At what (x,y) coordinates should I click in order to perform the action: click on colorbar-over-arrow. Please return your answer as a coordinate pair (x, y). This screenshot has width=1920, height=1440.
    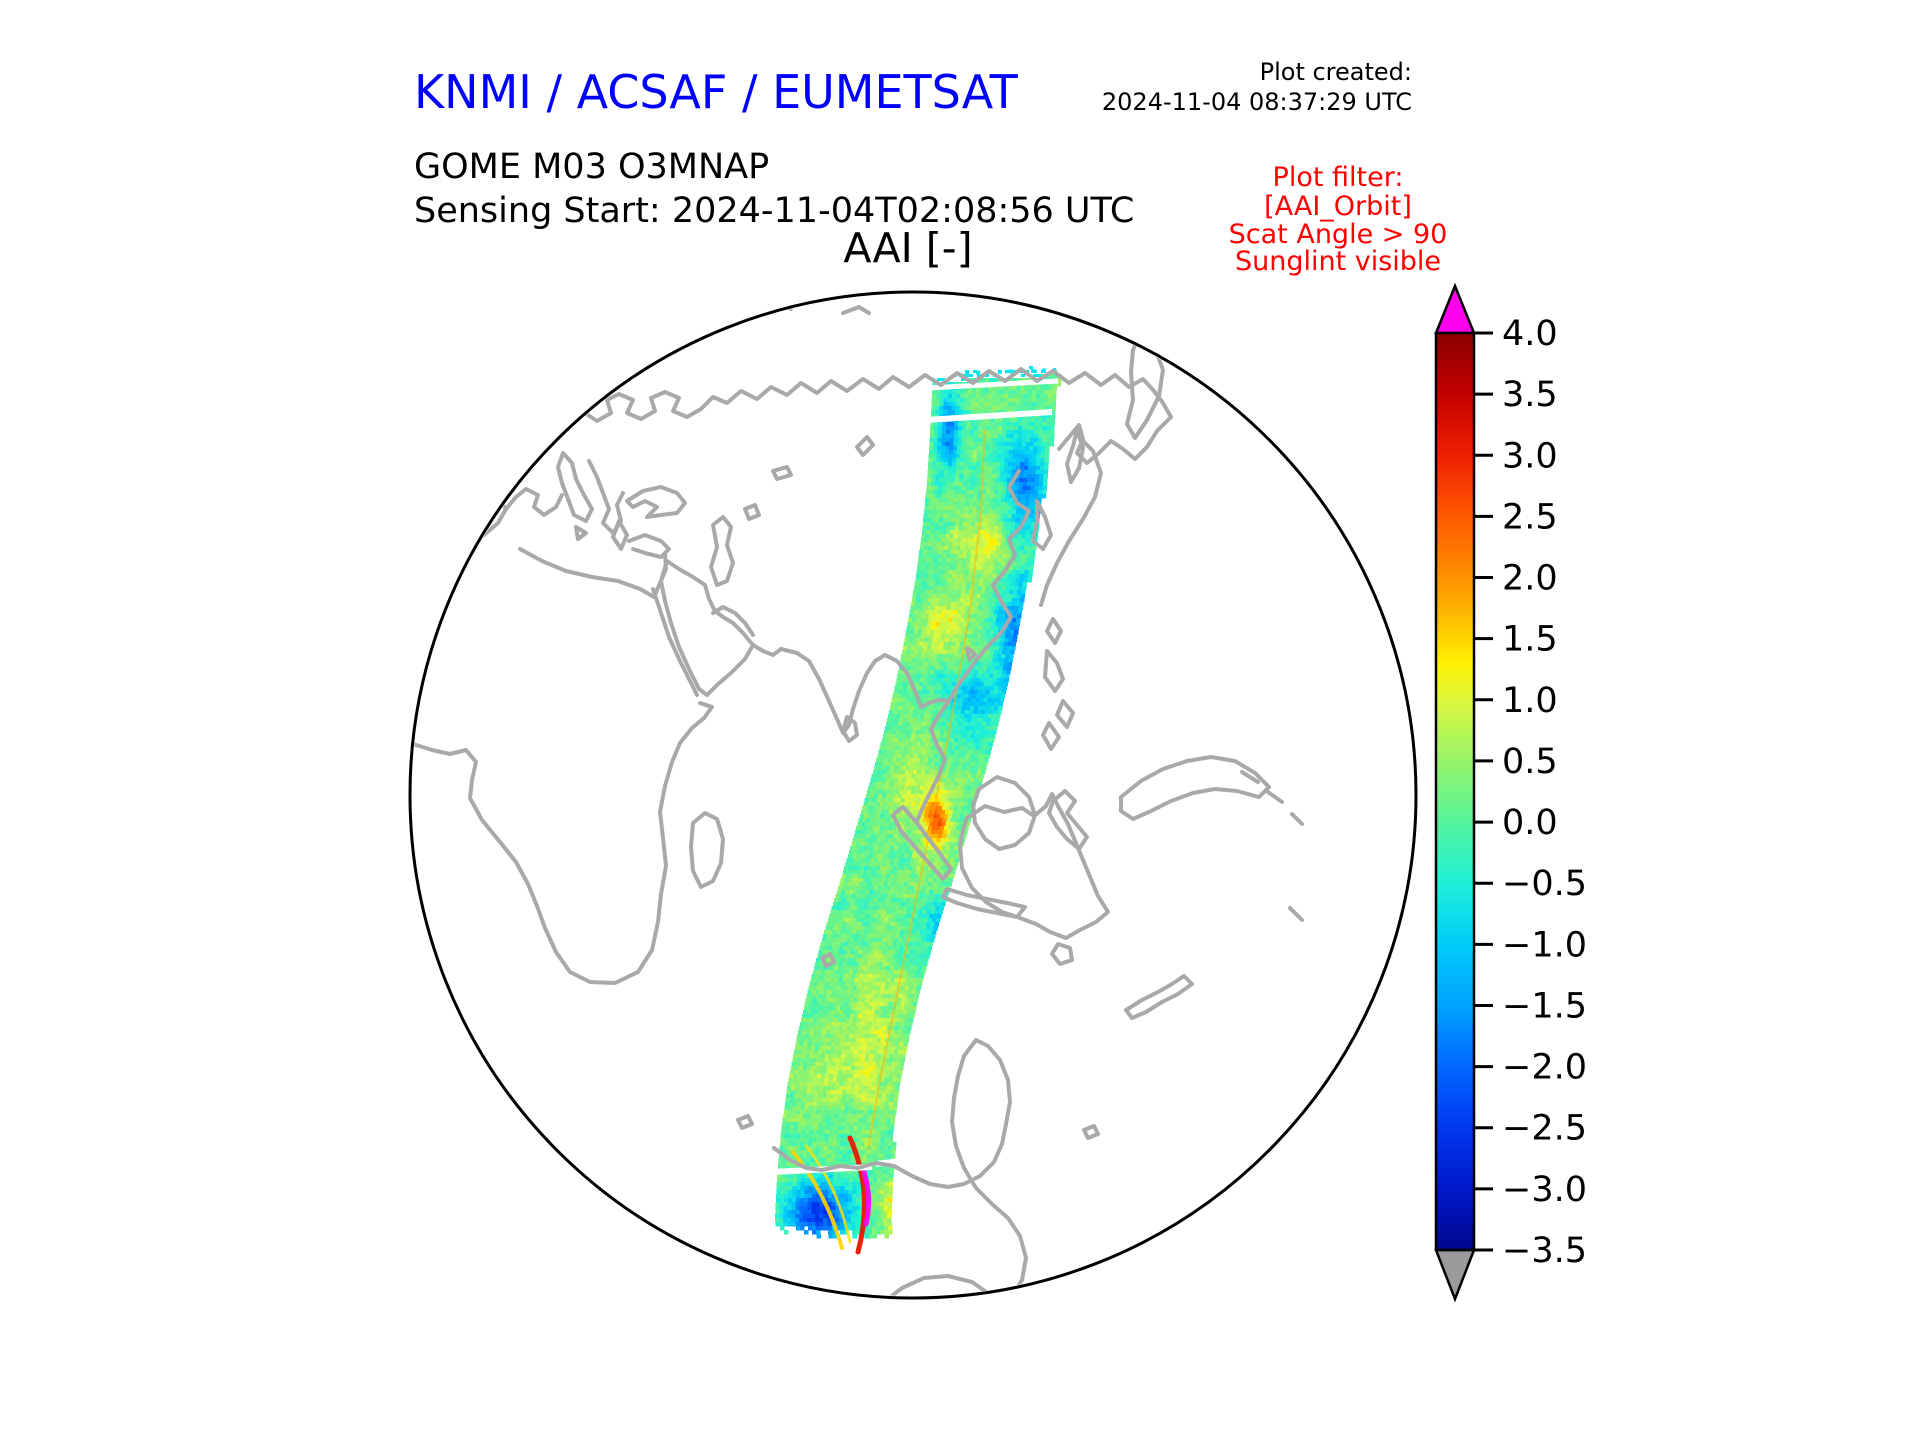
    Looking at the image, I should click on (1455, 308).